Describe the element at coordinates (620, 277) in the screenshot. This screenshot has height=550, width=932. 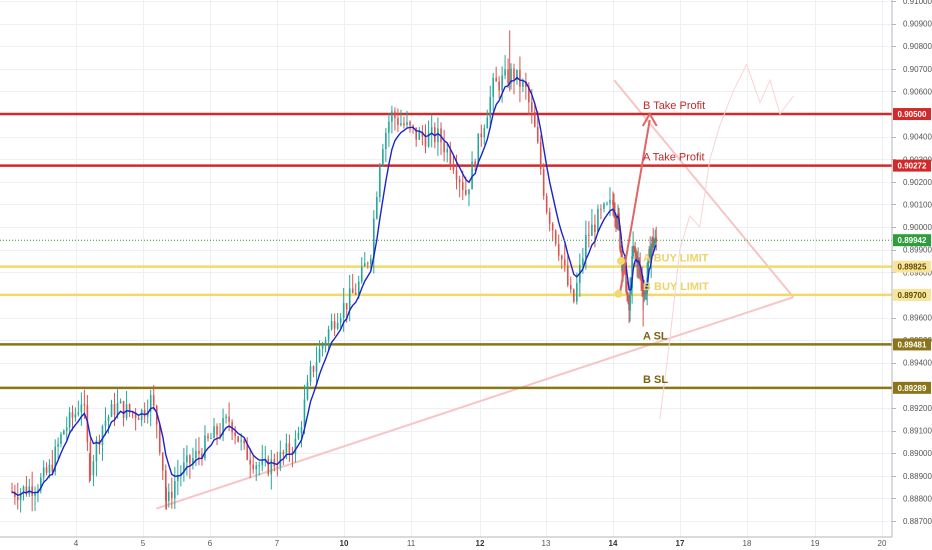
I see `entry-markers` at that location.